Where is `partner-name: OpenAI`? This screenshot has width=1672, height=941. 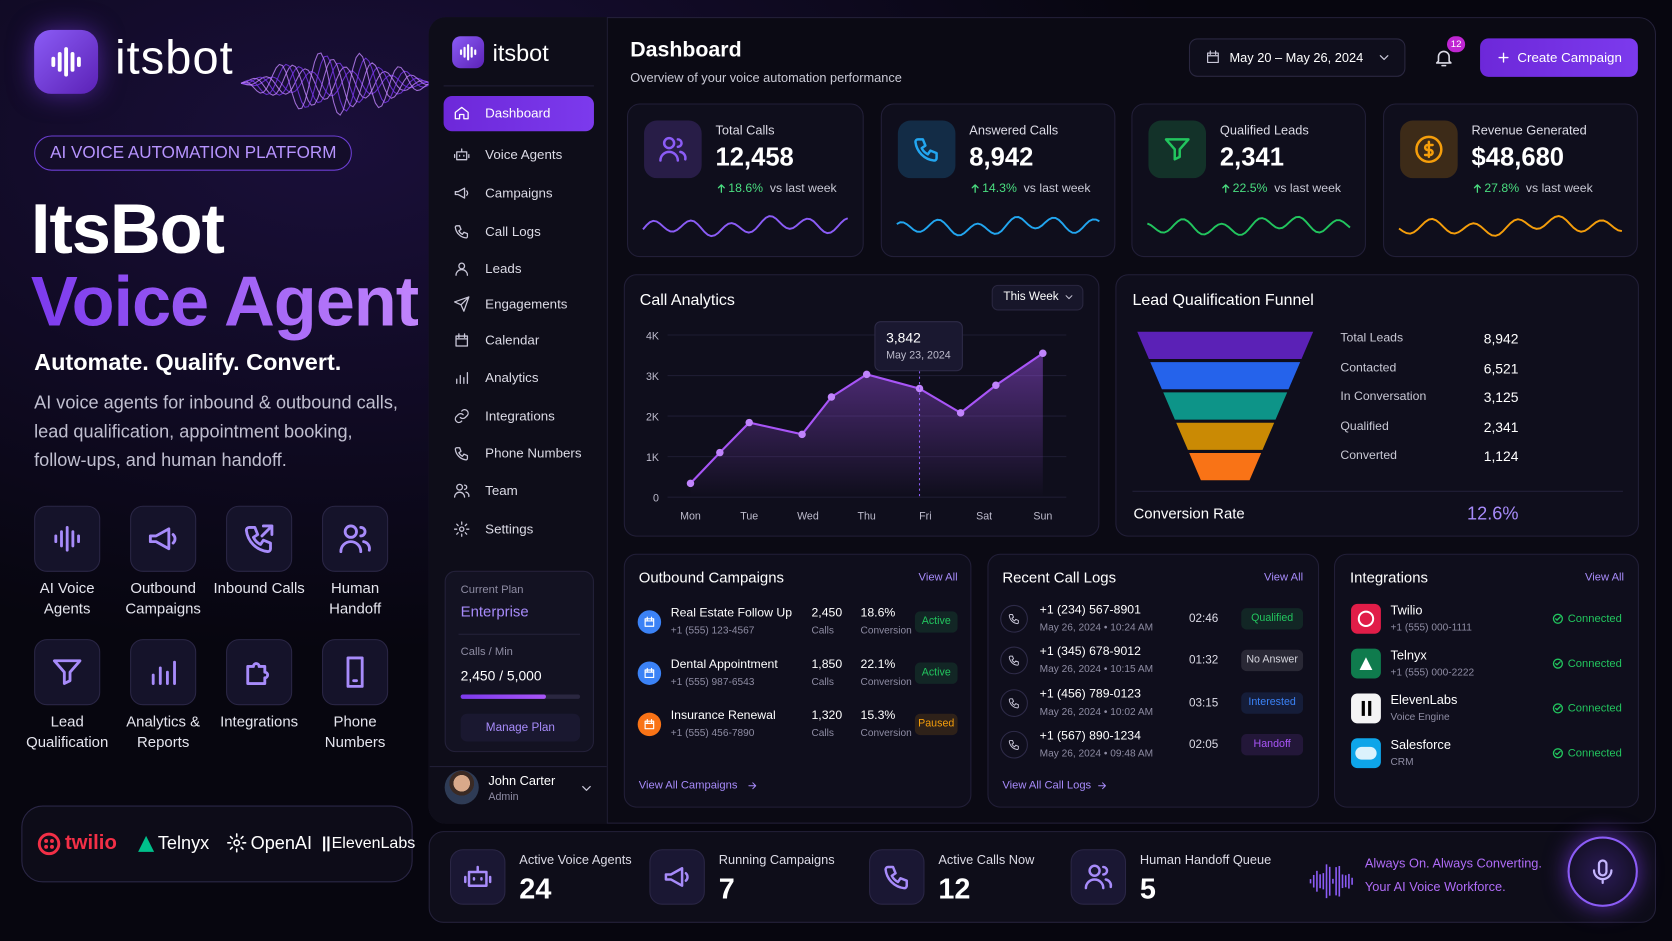 partner-name: OpenAI is located at coordinates (281, 843).